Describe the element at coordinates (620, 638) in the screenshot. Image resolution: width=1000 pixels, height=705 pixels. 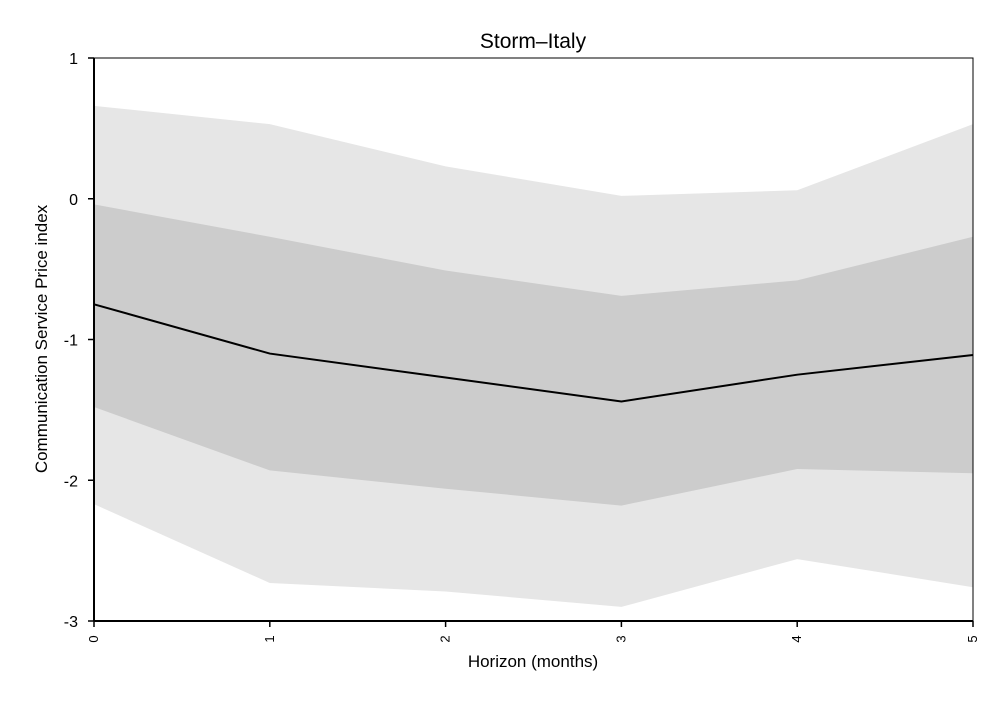
I see `x-tick-label: 3` at that location.